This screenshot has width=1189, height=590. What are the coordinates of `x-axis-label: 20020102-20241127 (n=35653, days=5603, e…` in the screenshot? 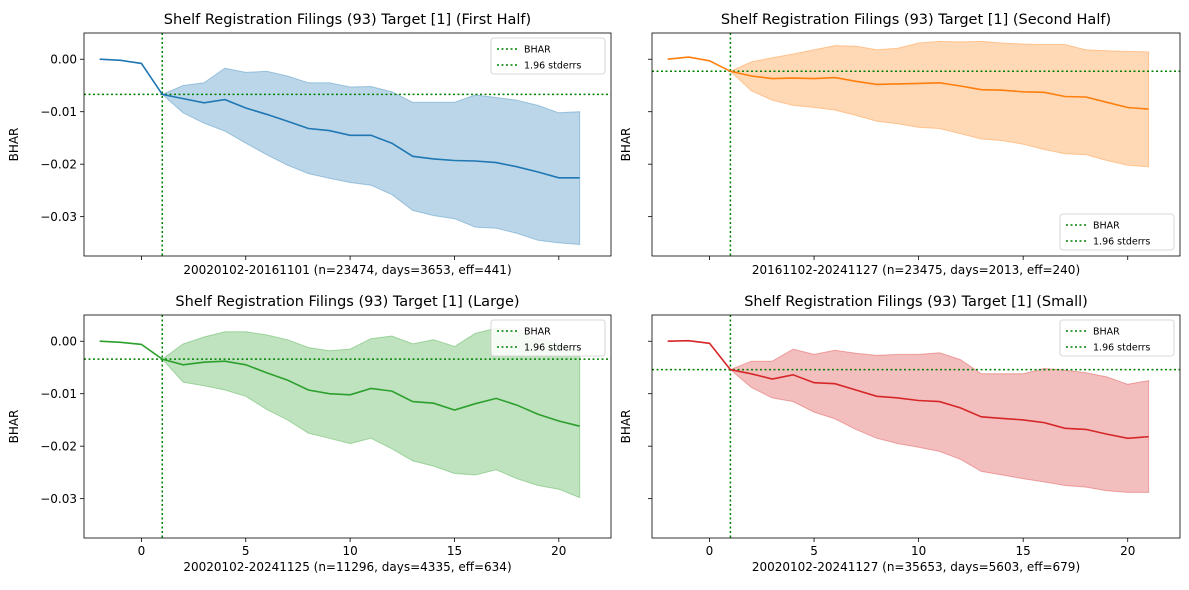 It's located at (916, 567).